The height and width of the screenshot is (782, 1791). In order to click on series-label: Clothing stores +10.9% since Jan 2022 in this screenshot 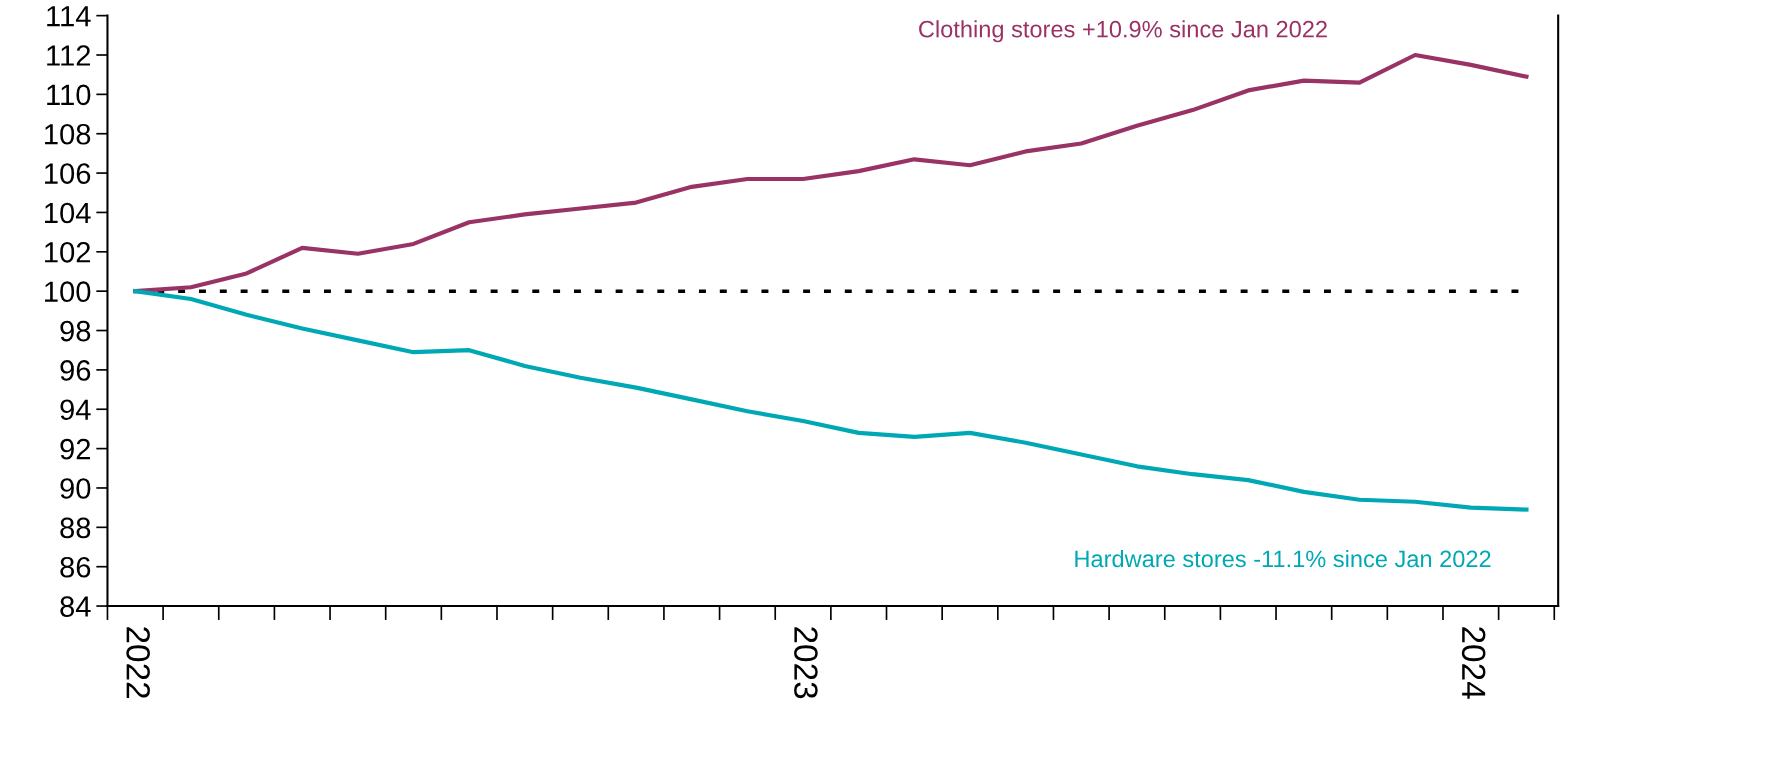, I will do `click(1123, 31)`.